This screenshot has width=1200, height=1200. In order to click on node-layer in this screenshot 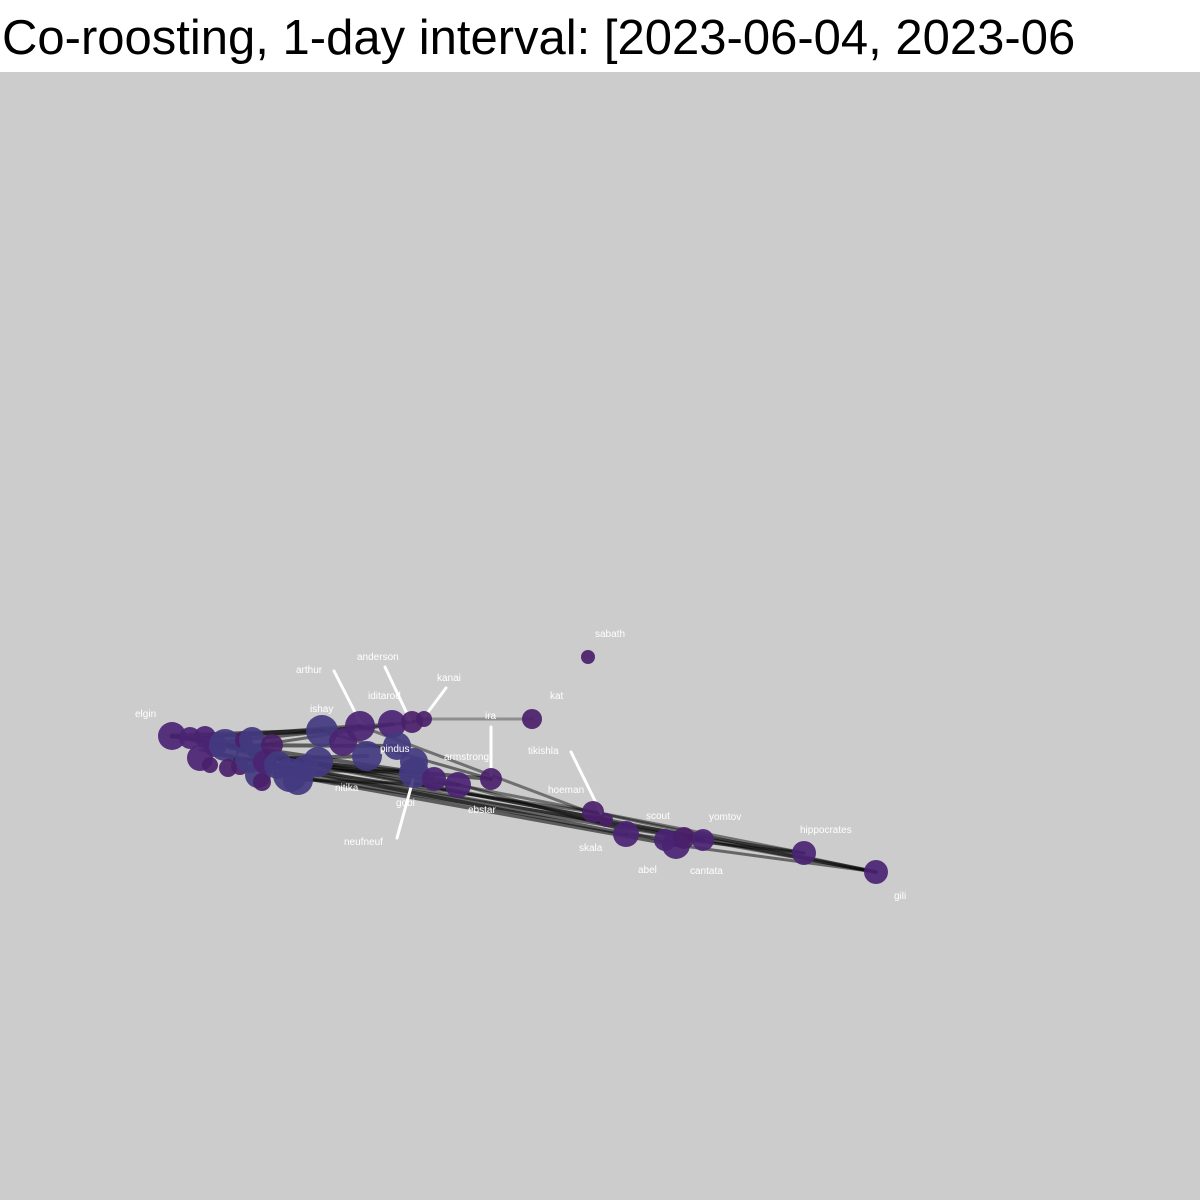, I will do `click(523, 767)`.